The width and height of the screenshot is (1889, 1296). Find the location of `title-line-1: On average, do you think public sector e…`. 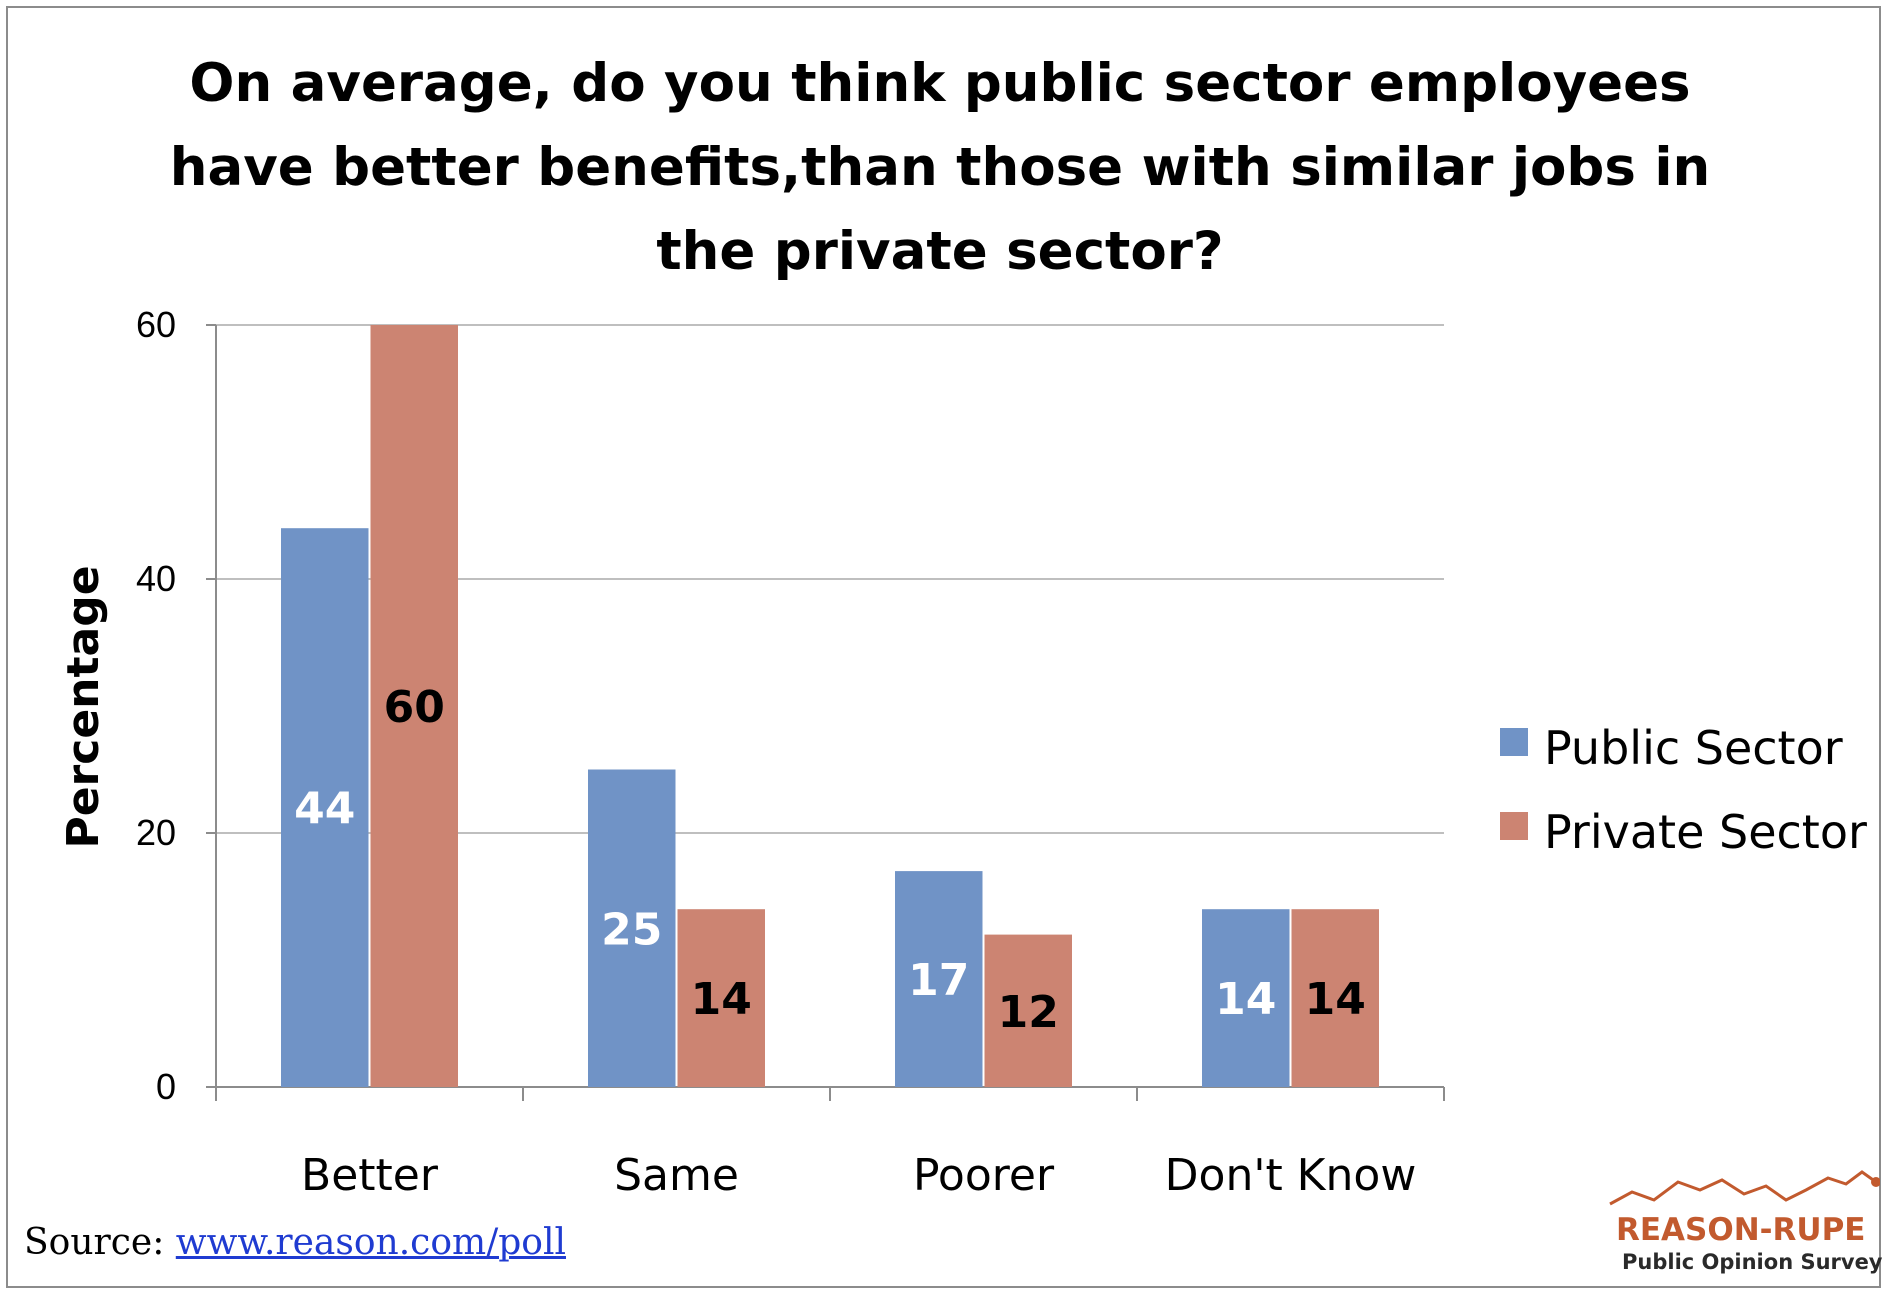

title-line-1: On average, do you think public sector e… is located at coordinates (940, 83).